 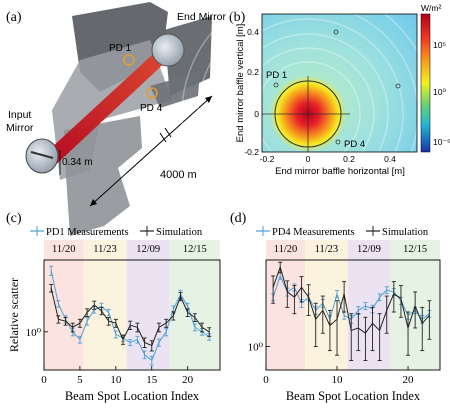 What do you see at coordinates (390, 159) in the screenshot?
I see `map-xtick-3: 0.4` at bounding box center [390, 159].